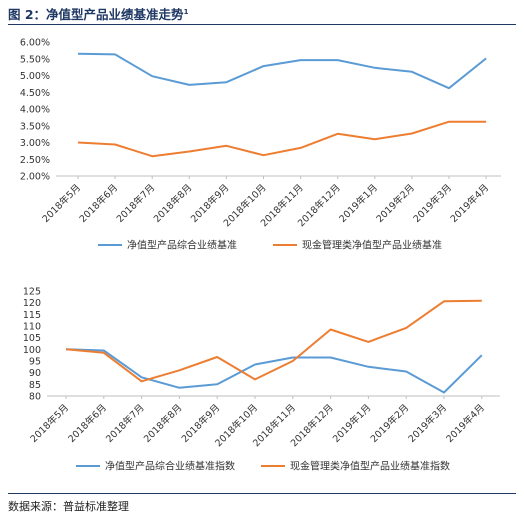 Image resolution: width=524 pixels, height=518 pixels. What do you see at coordinates (32, 292) in the screenshot?
I see `y-tick-label: 125` at bounding box center [32, 292].